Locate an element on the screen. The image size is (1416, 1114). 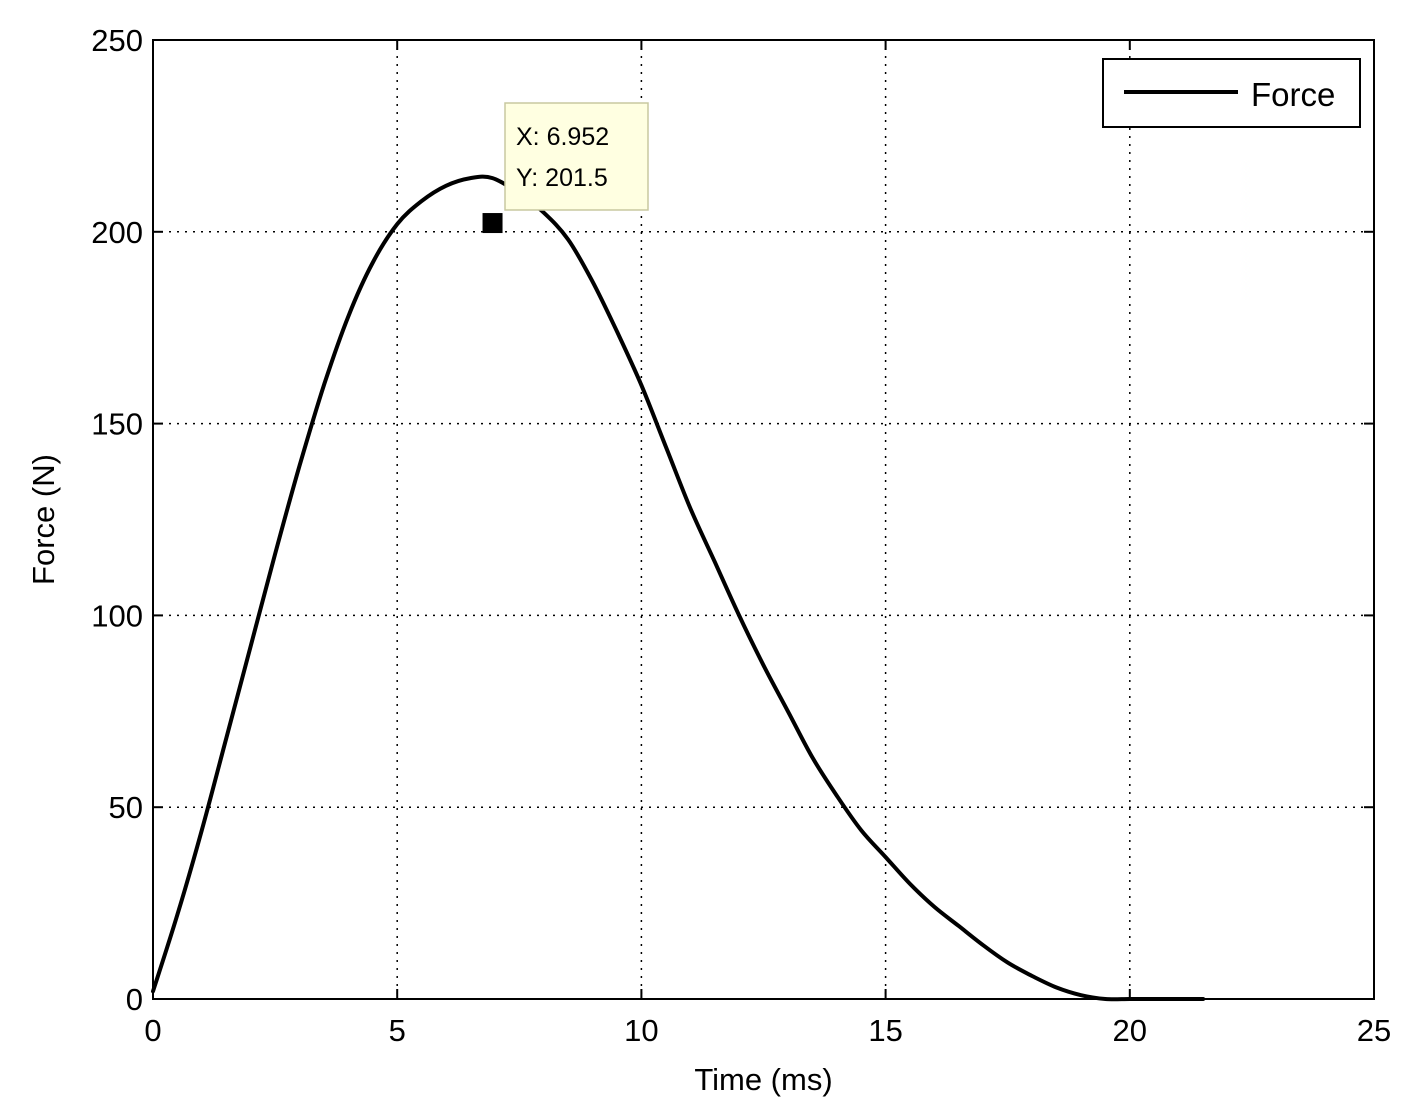
datatip-box: X: 6.952 Y: 201.5 is located at coordinates (576, 156).